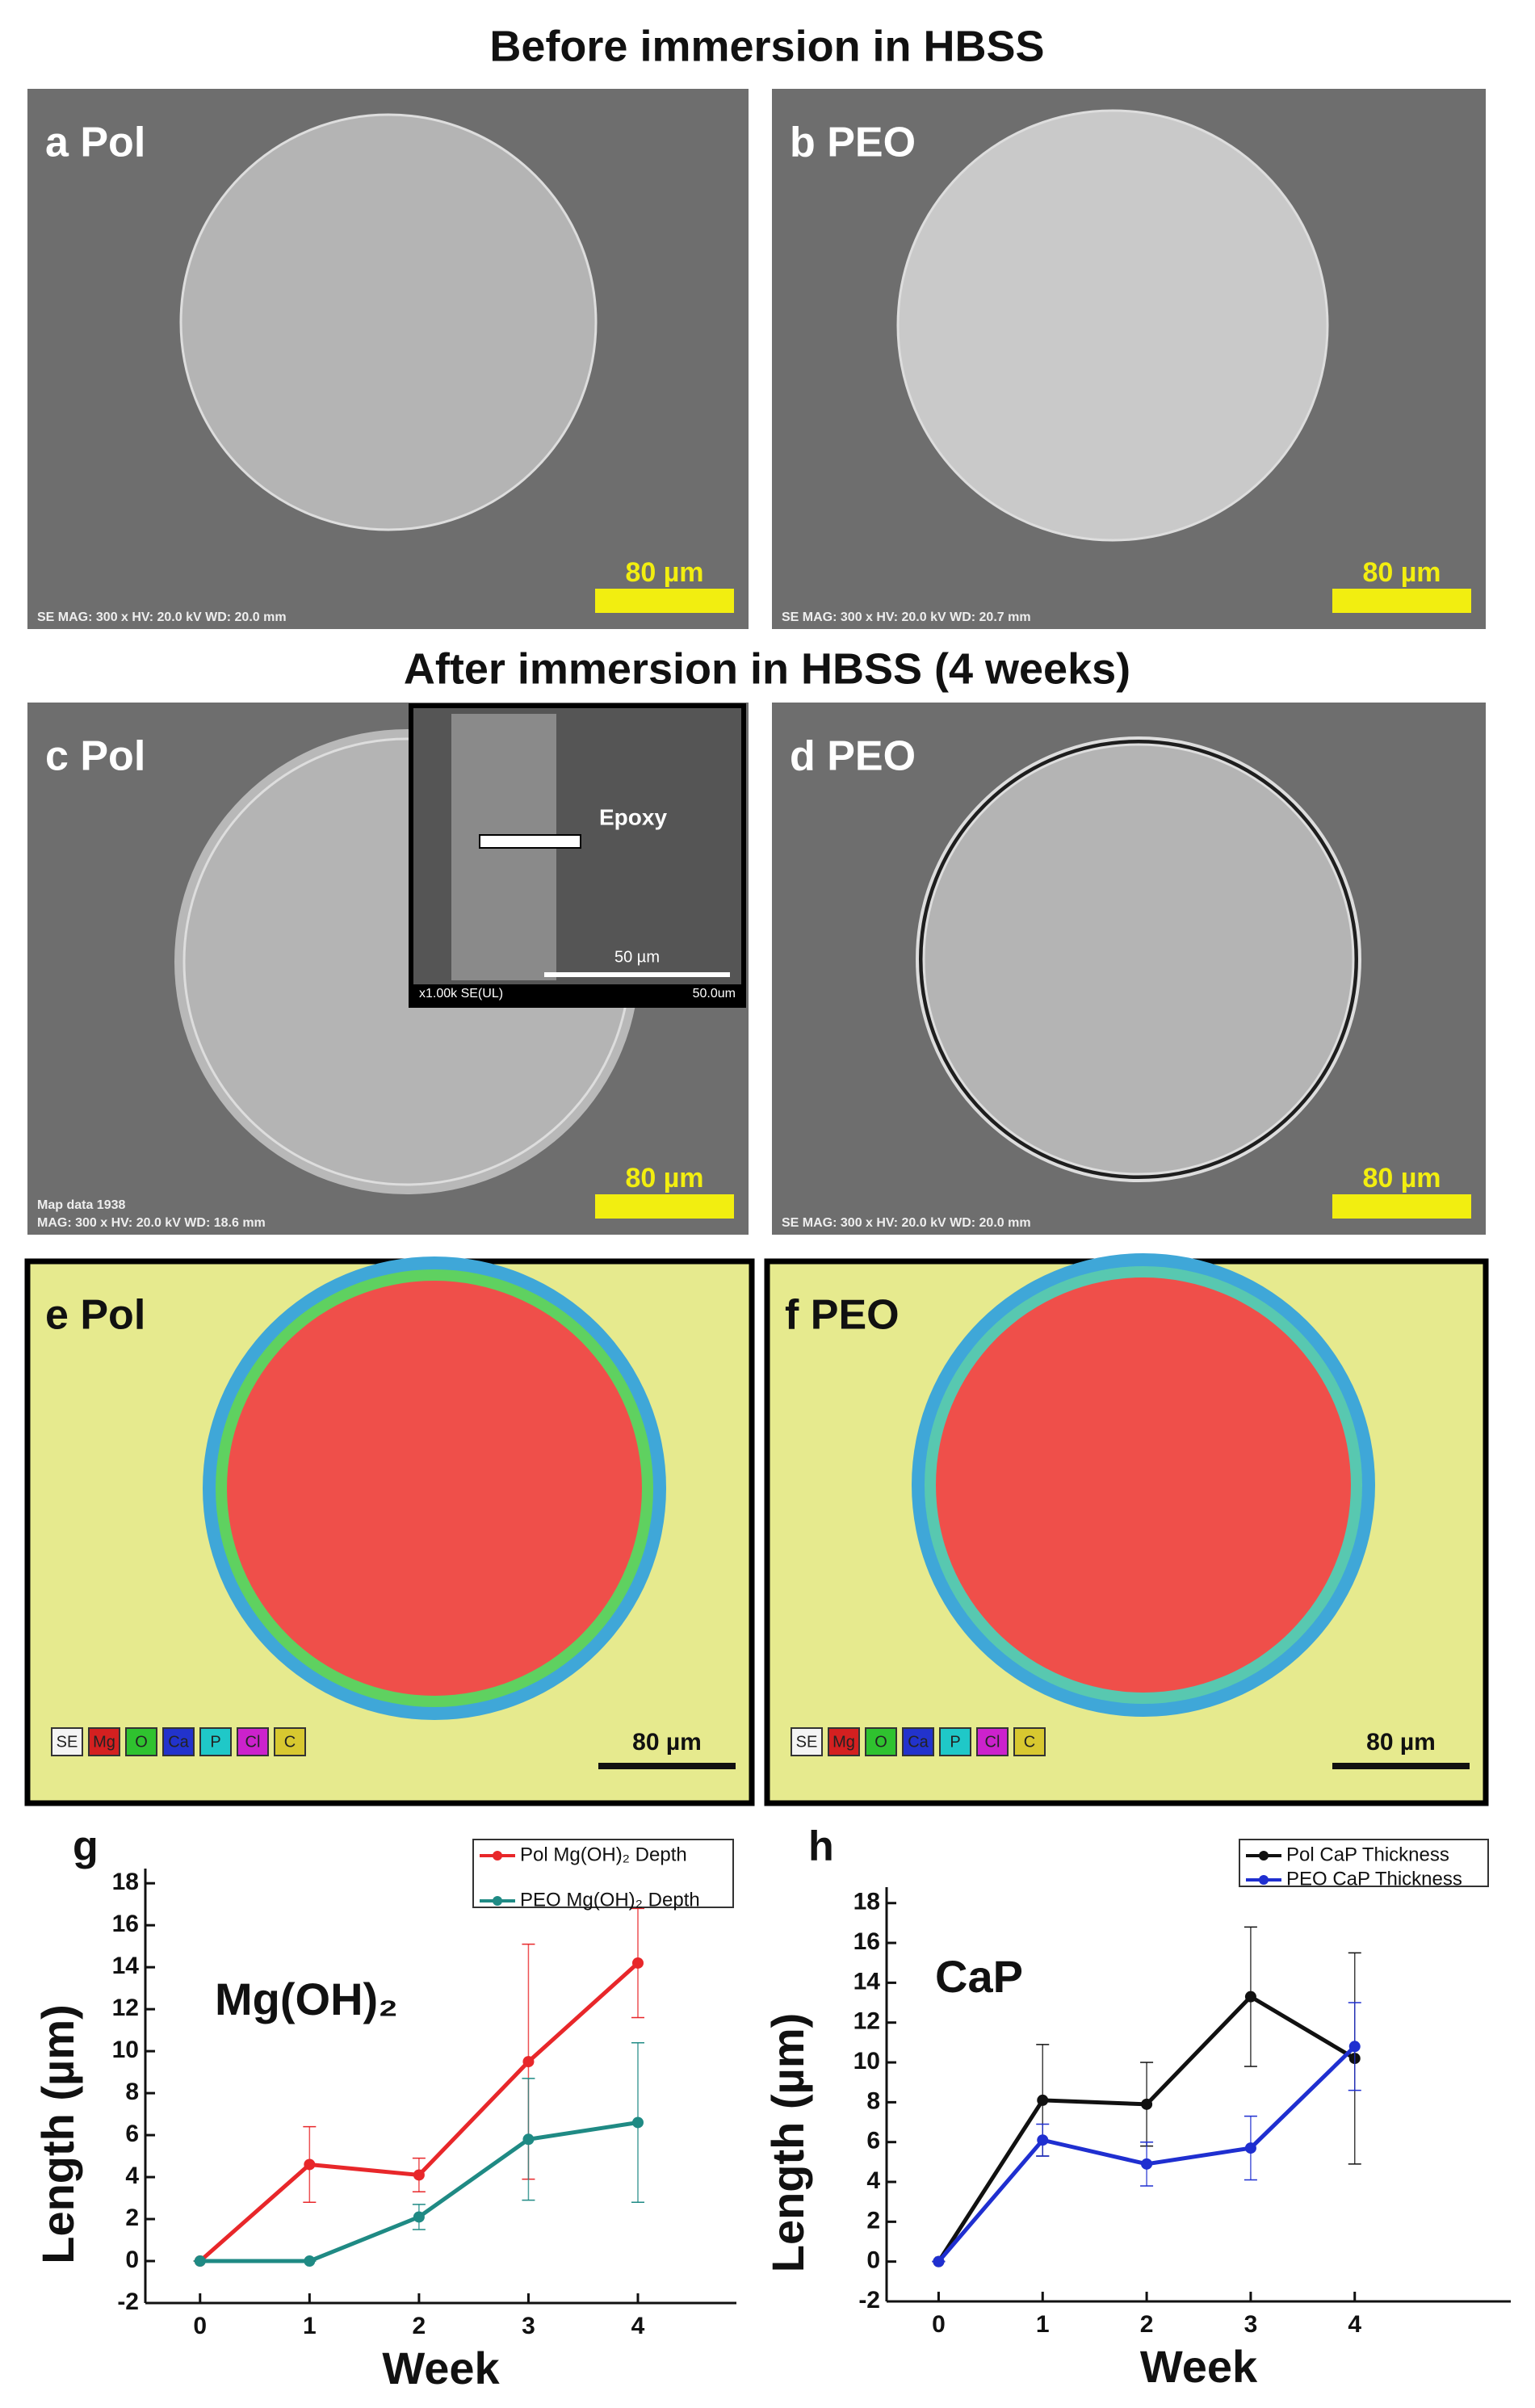 This screenshot has width=1535, height=2408. Describe the element at coordinates (714, 994) in the screenshot. I see `inset-scale: 50.0um` at that location.